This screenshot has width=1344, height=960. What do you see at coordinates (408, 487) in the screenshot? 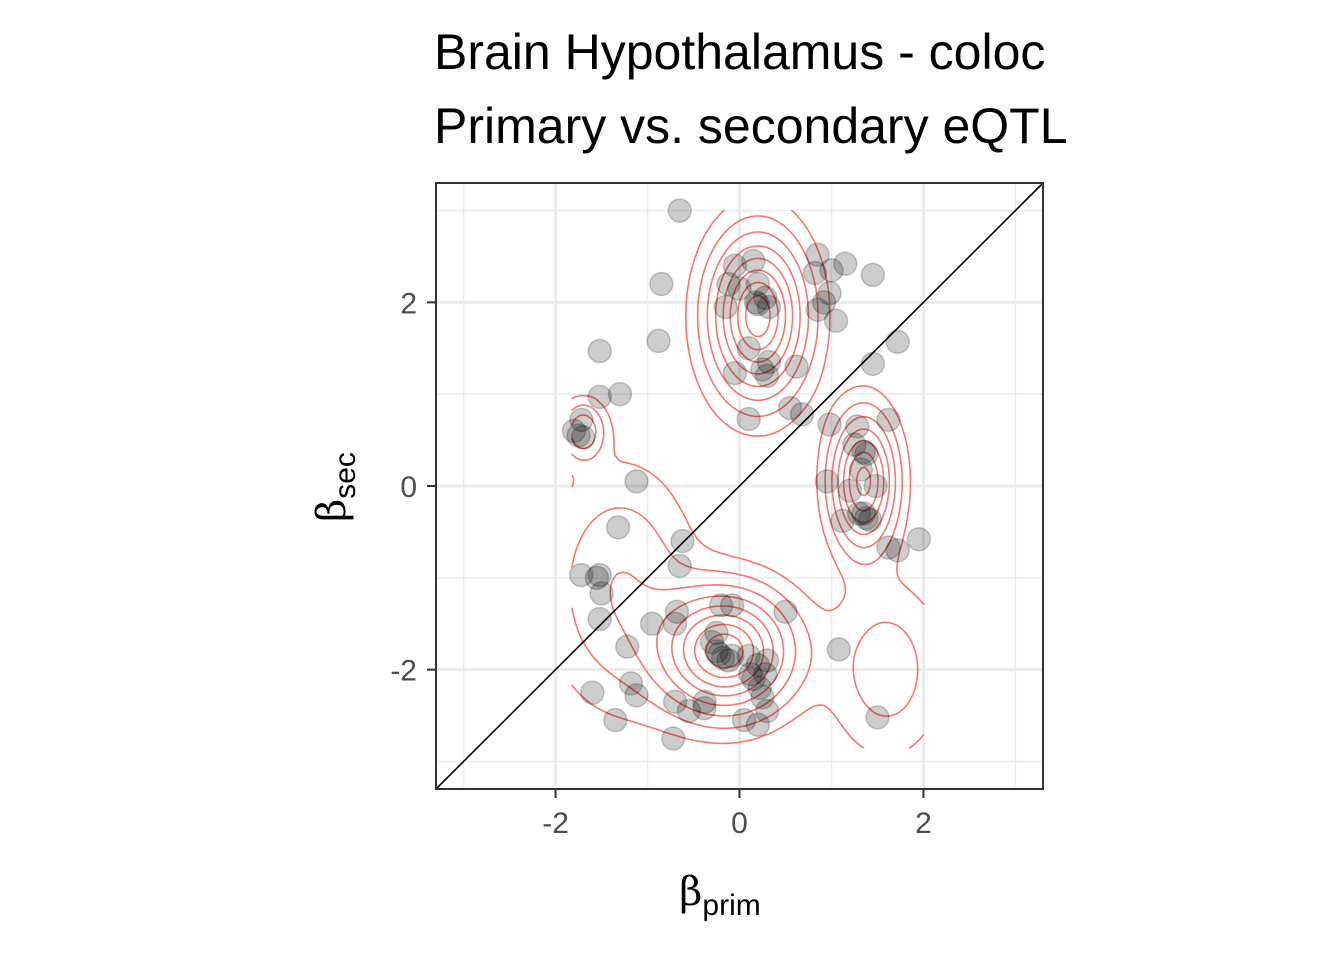
I see `y-tick-label: 0` at bounding box center [408, 487].